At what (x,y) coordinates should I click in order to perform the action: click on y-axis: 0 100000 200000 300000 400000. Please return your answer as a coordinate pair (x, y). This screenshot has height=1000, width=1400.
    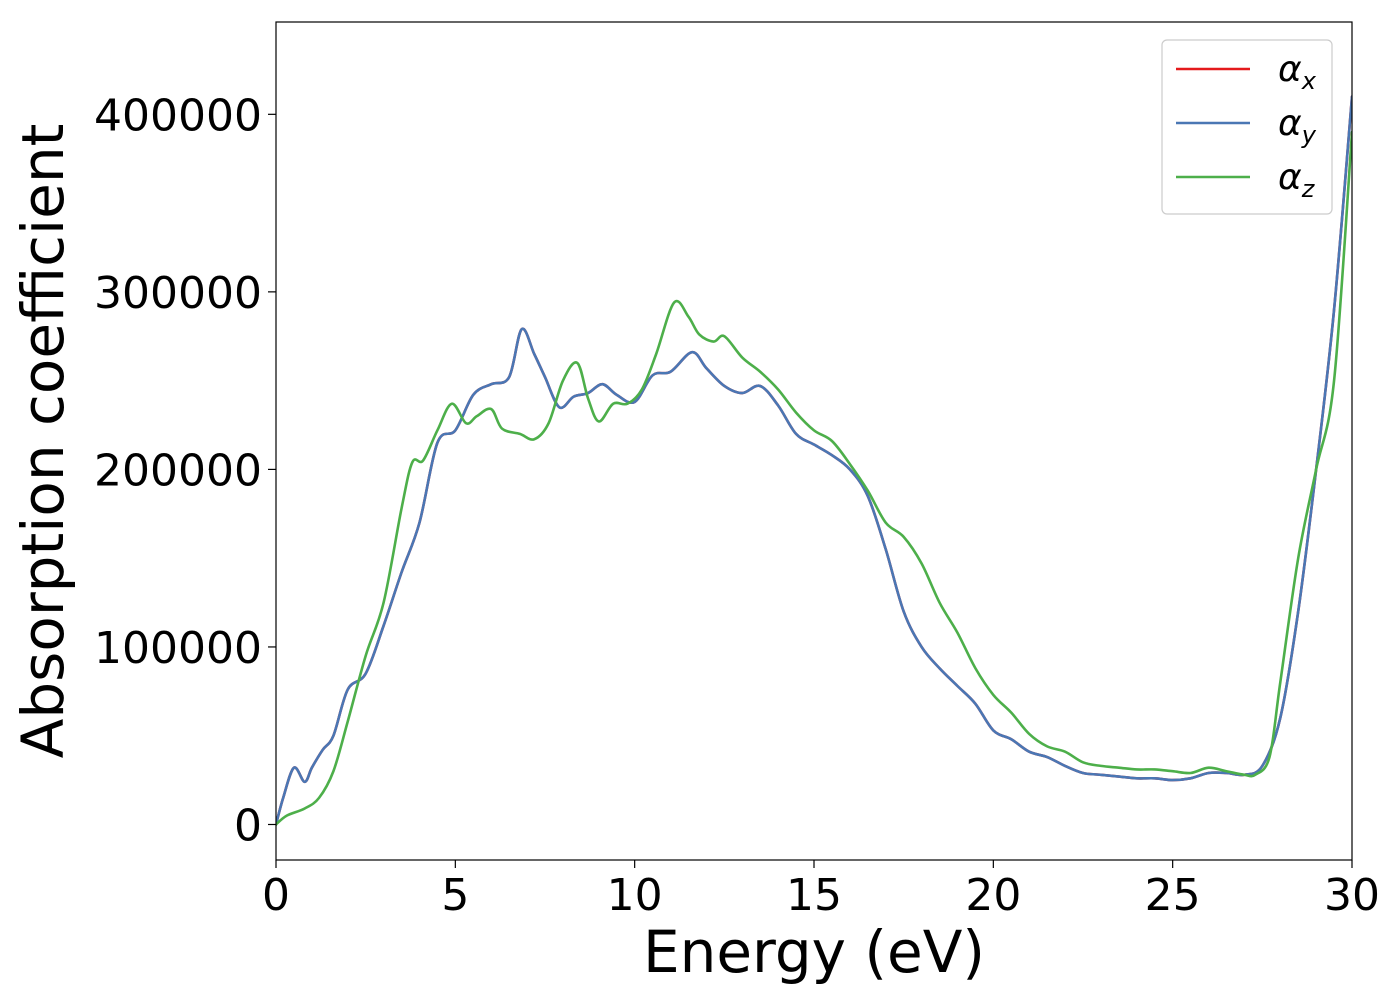
    Looking at the image, I should click on (185, 470).